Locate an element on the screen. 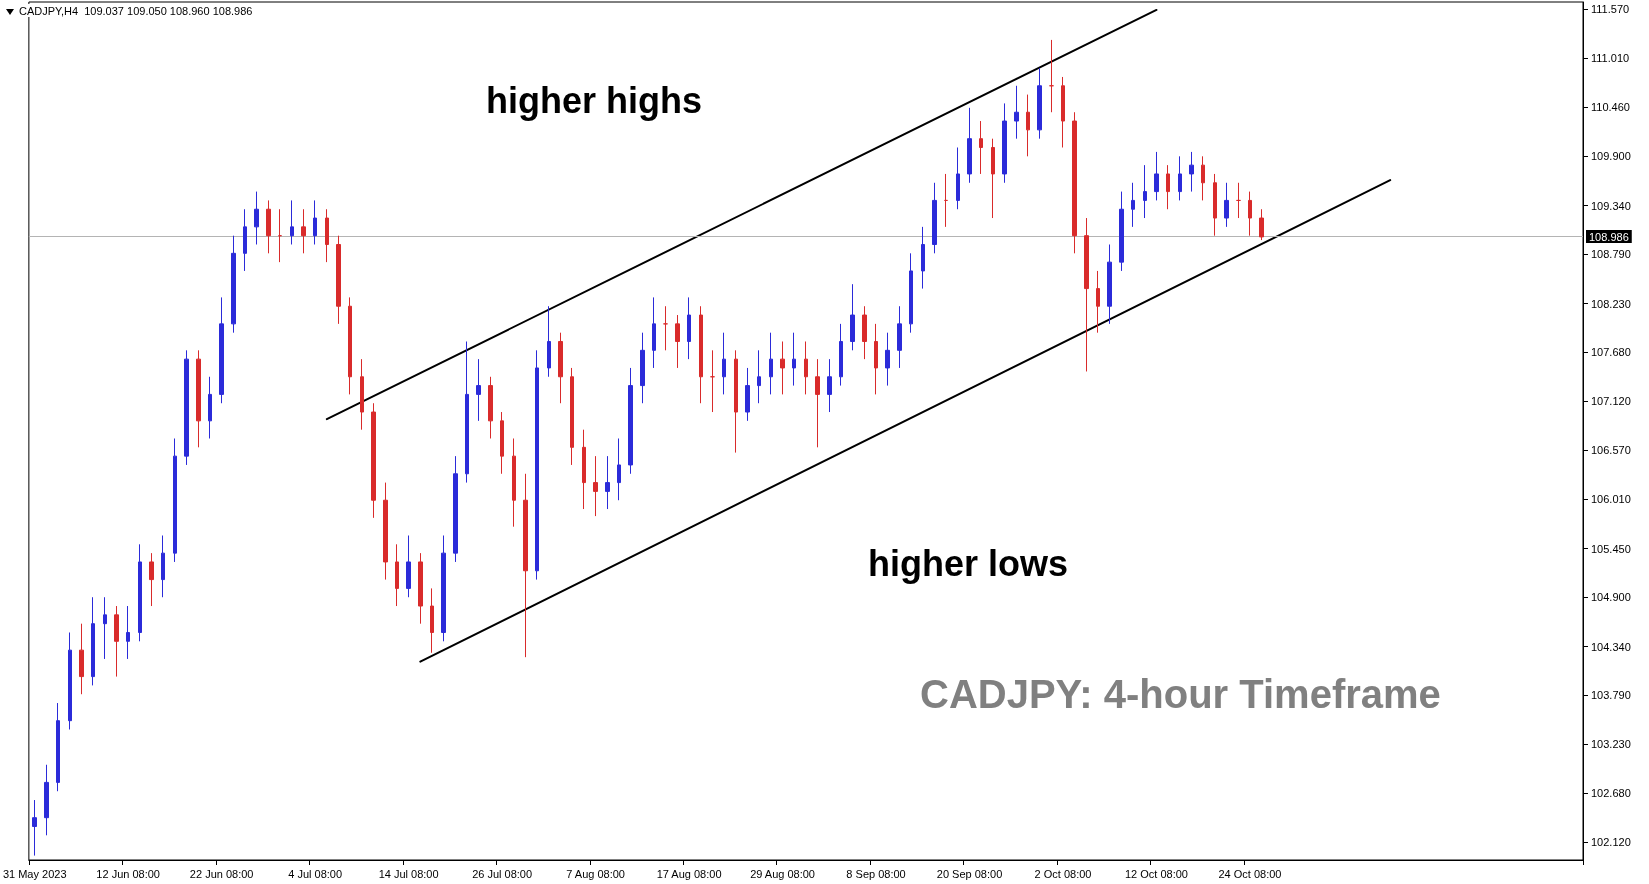 This screenshot has width=1649, height=884. x-tick-label: 4 Jul 08:00 is located at coordinates (315, 873).